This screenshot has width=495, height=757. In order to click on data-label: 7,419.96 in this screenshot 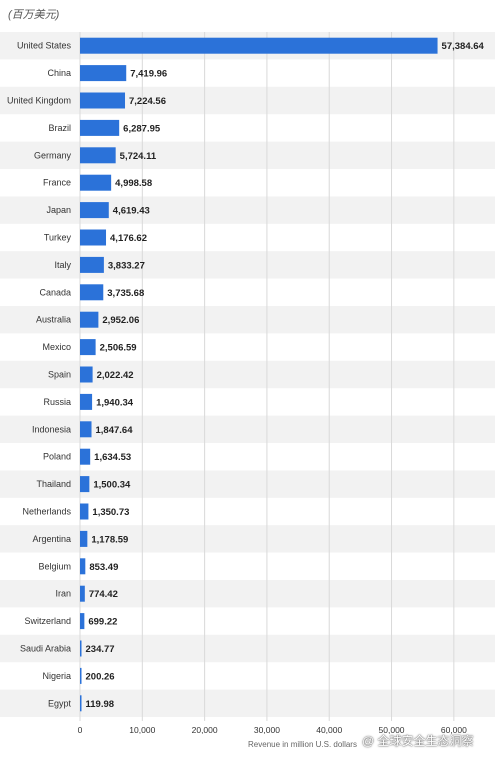, I will do `click(148, 74)`.